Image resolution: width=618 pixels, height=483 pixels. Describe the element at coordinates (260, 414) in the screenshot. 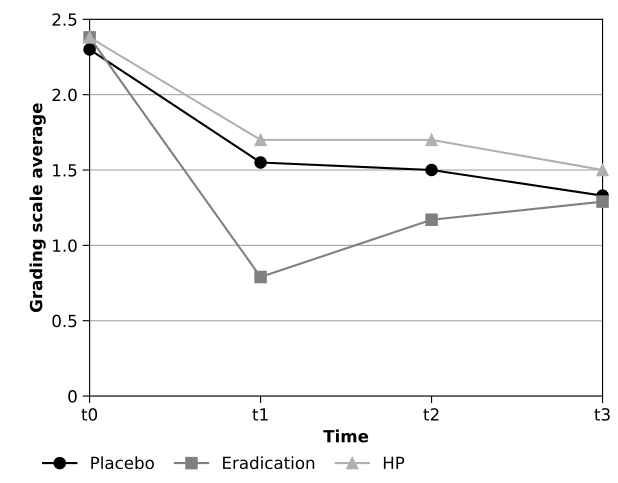

I see `x-tick-label: t1` at that location.